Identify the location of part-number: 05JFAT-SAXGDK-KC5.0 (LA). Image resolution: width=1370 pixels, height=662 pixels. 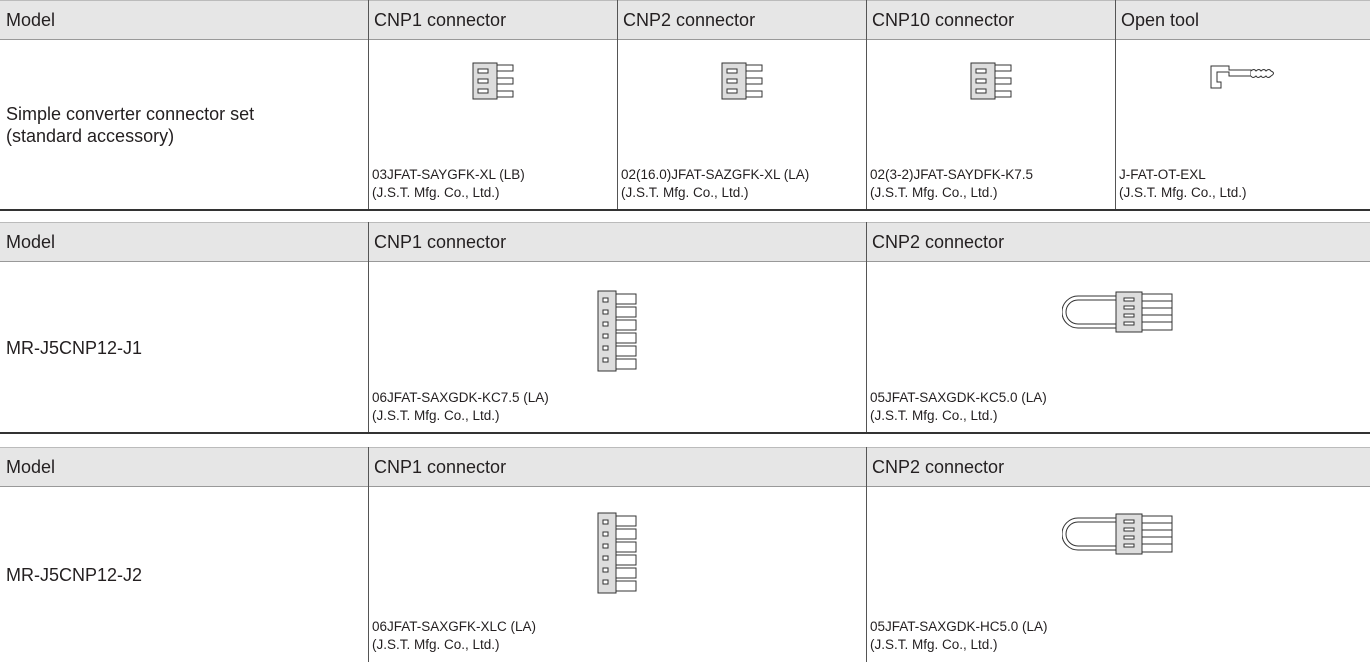
(958, 397).